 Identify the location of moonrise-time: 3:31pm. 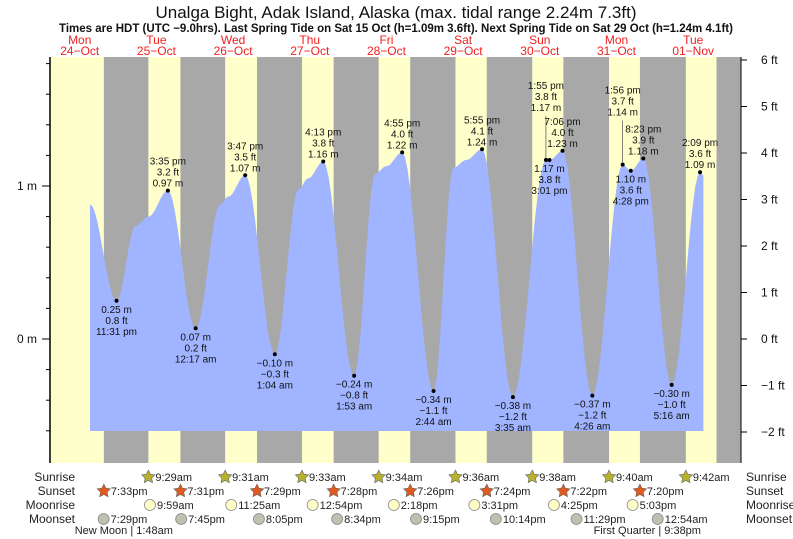
(499, 506).